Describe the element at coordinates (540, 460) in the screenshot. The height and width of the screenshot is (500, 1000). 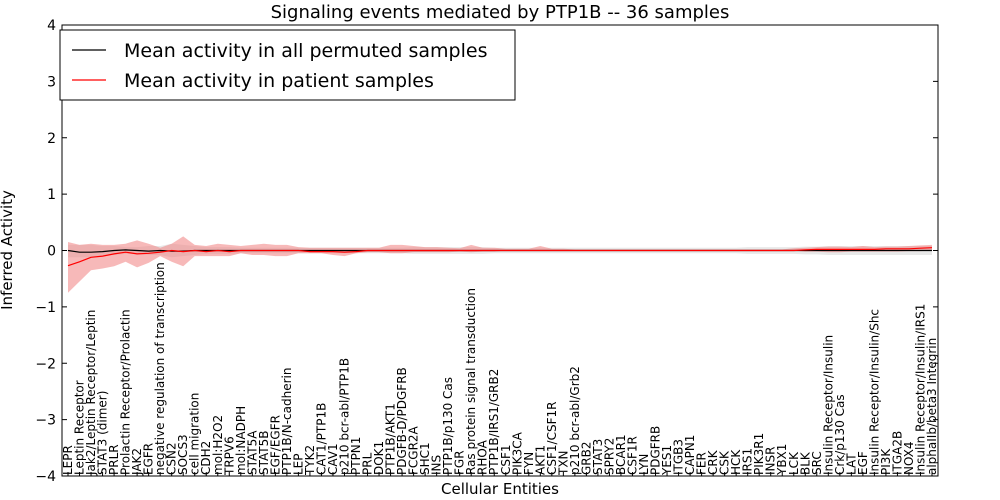
I see `x-tick-label: AKT1` at that location.